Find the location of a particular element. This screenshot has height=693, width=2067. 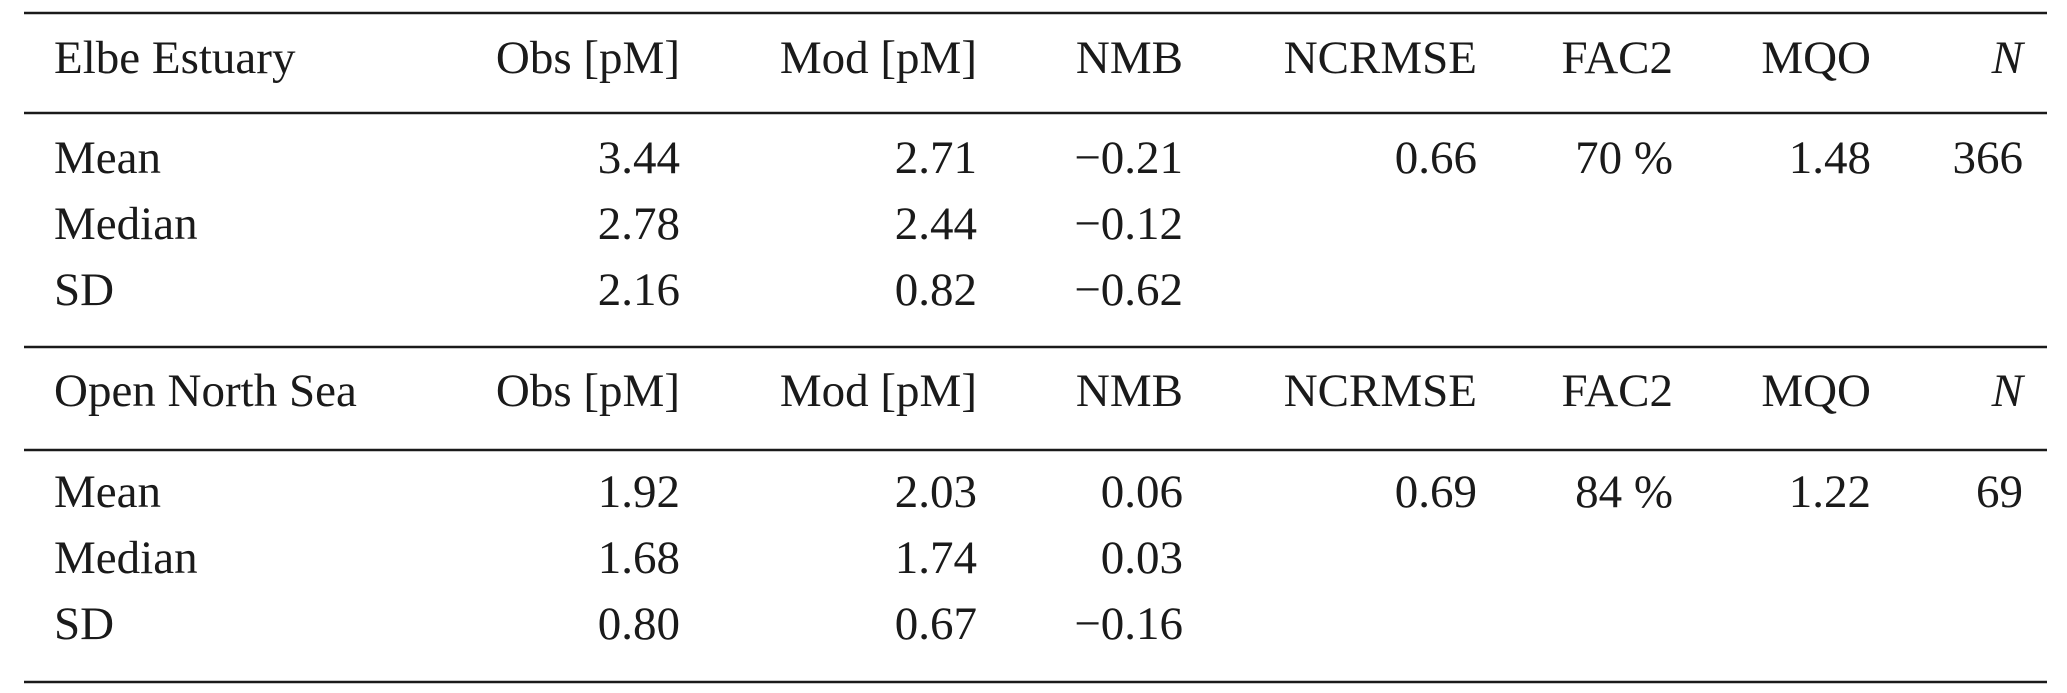

cell: 2.44 is located at coordinates (936, 224).